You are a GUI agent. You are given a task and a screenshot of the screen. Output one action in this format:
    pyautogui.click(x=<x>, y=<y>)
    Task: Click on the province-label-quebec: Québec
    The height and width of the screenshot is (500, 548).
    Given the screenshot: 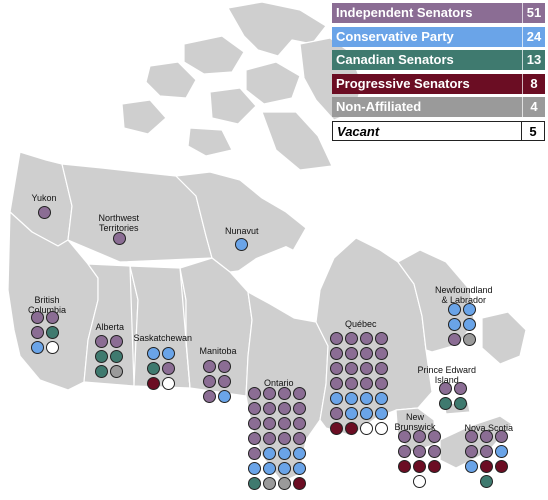 What is the action you would take?
    pyautogui.click(x=361, y=324)
    